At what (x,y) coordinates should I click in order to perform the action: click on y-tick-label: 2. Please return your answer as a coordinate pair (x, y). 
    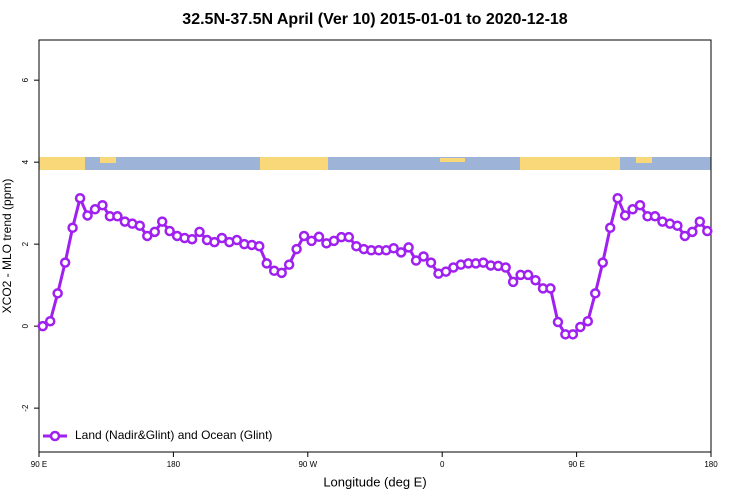
    Looking at the image, I should click on (25, 243).